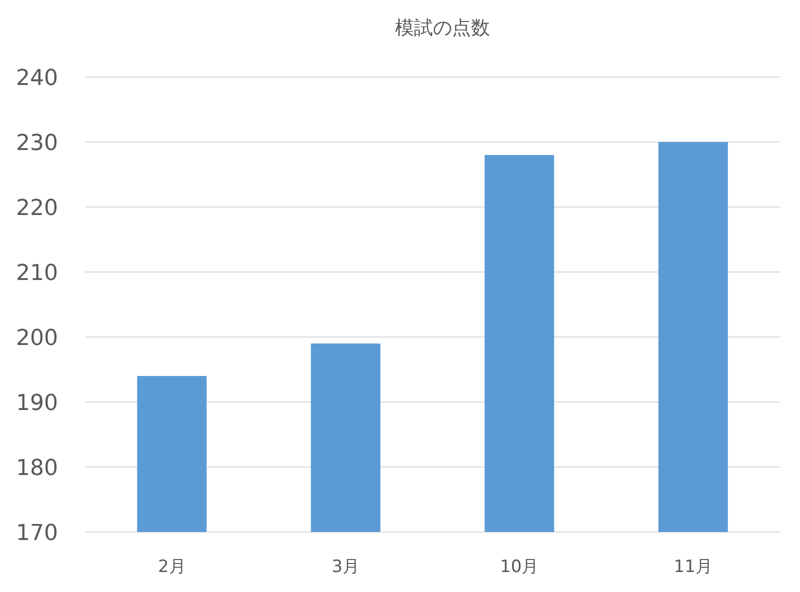  Describe the element at coordinates (37, 403) in the screenshot. I see `y-tick-label: 190` at that location.